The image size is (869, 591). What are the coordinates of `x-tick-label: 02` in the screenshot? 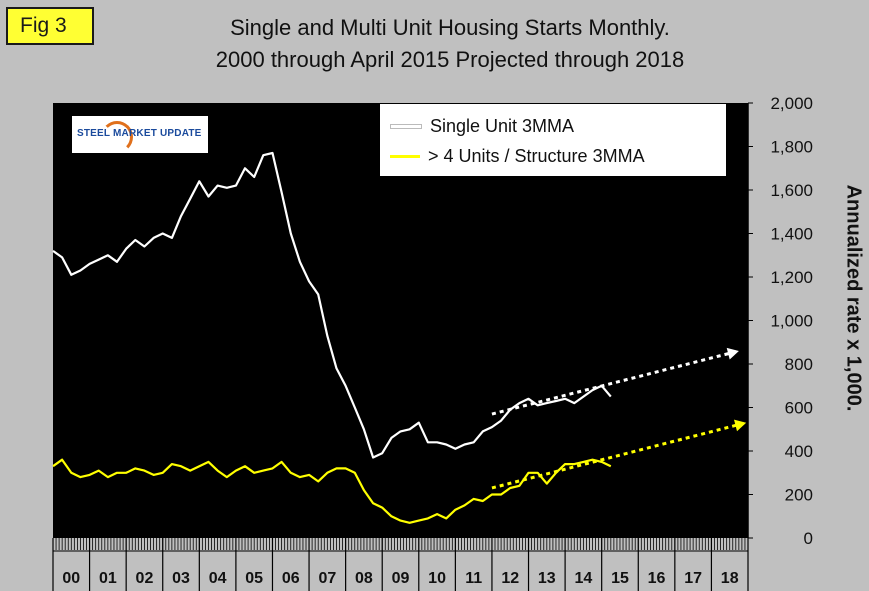 It's located at (145, 578).